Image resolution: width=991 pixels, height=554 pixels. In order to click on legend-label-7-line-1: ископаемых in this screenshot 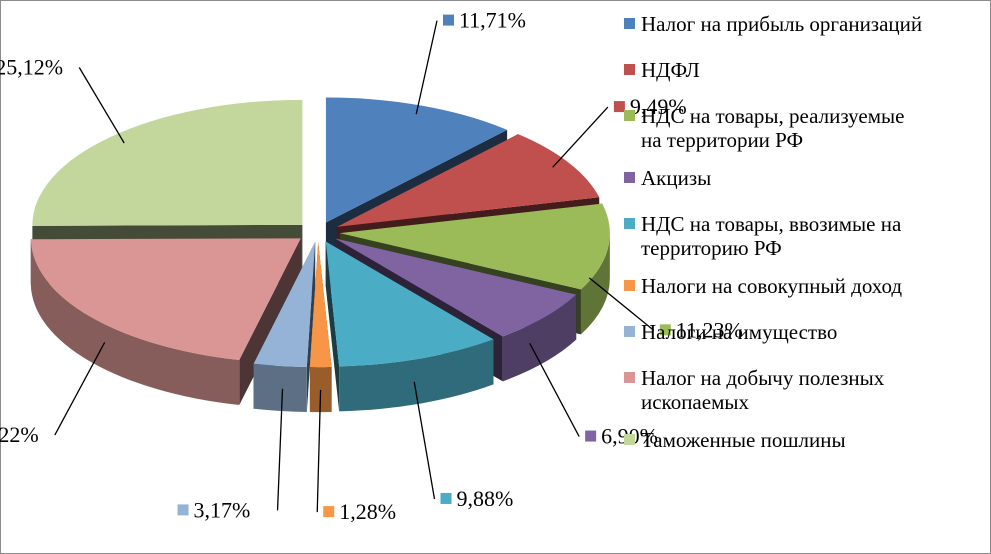, I will do `click(695, 402)`.